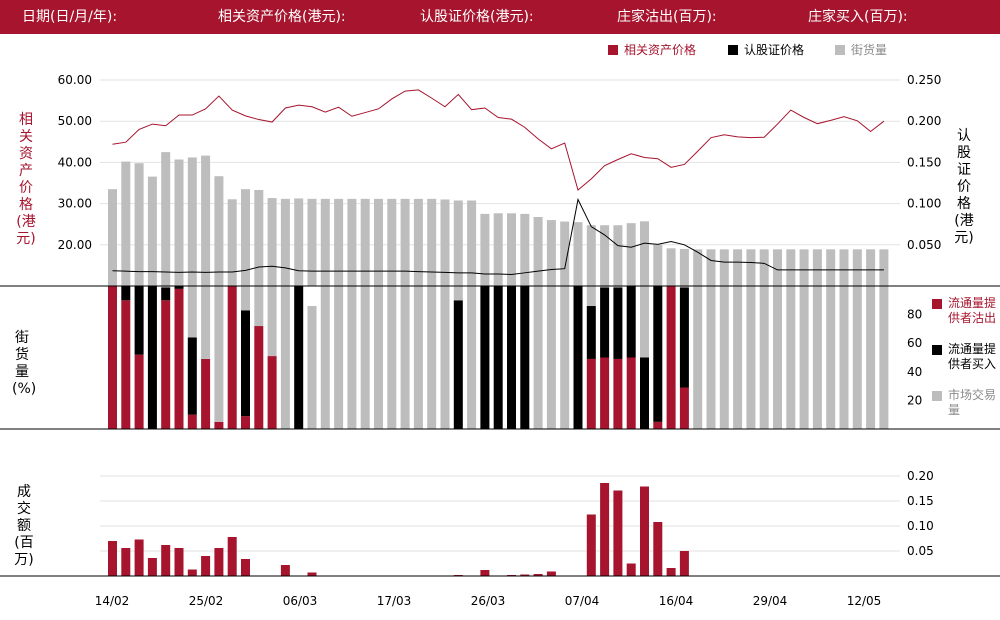  What do you see at coordinates (914, 315) in the screenshot?
I see `percent-tick-label: 80` at bounding box center [914, 315].